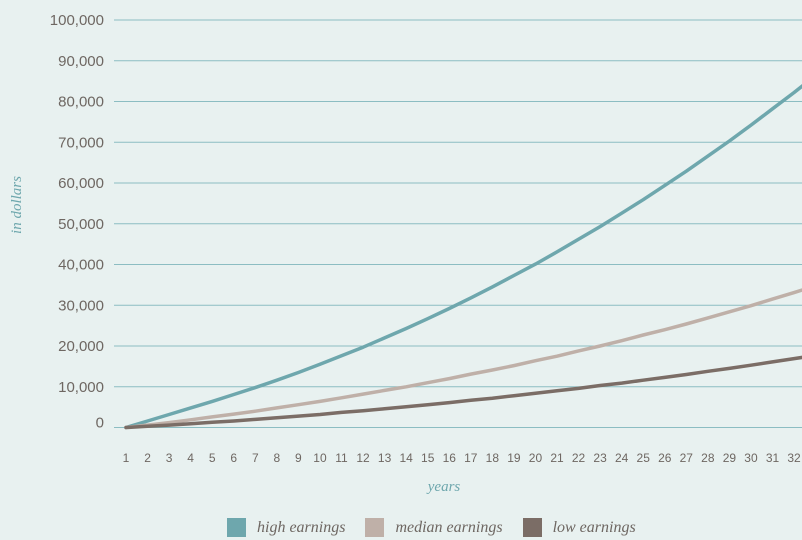 Image resolution: width=802 pixels, height=540 pixels. What do you see at coordinates (557, 458) in the screenshot?
I see `x-tick-label: 21` at bounding box center [557, 458].